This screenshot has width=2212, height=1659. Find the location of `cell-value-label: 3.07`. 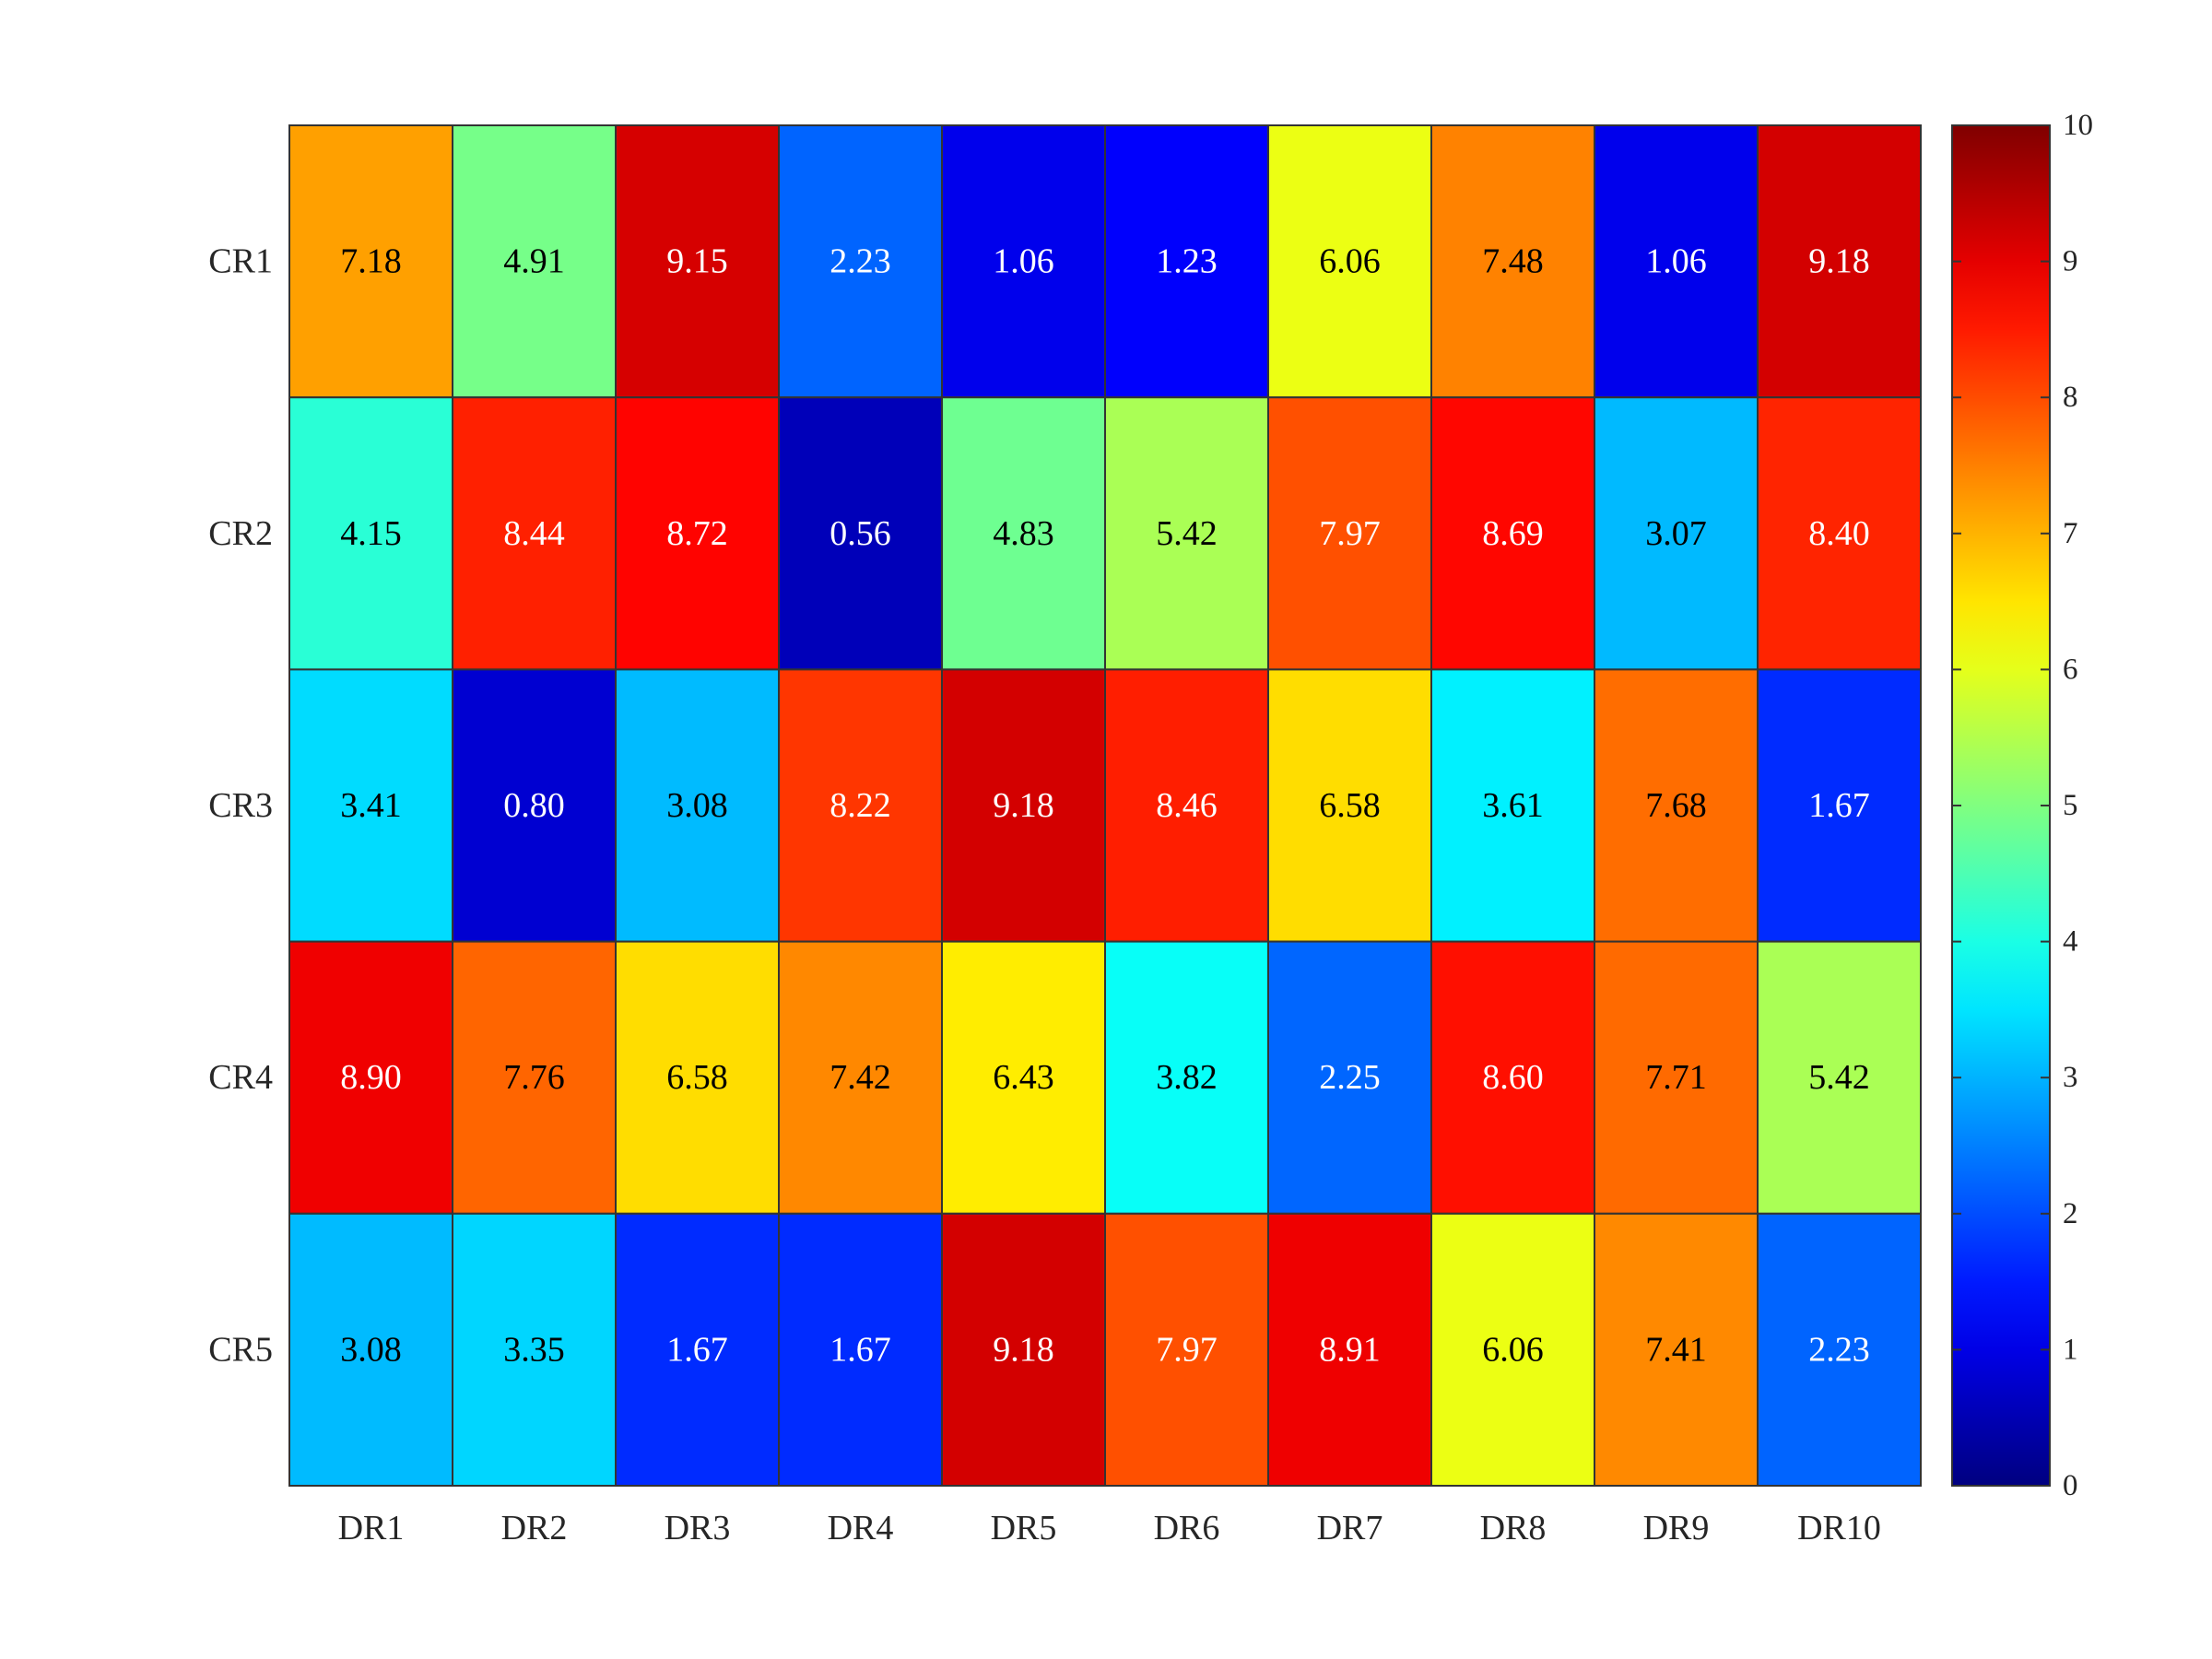

cell-value-label: 3.07 is located at coordinates (1676, 533).